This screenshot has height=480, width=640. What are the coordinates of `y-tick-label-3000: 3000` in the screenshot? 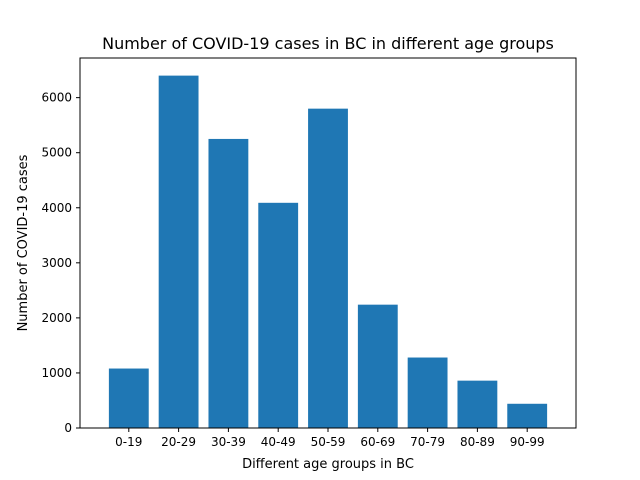 It's located at (56, 263).